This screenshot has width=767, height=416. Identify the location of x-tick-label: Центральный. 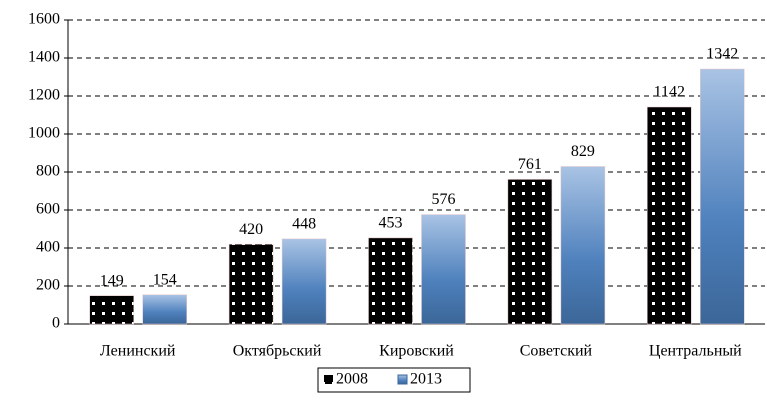
(695, 351).